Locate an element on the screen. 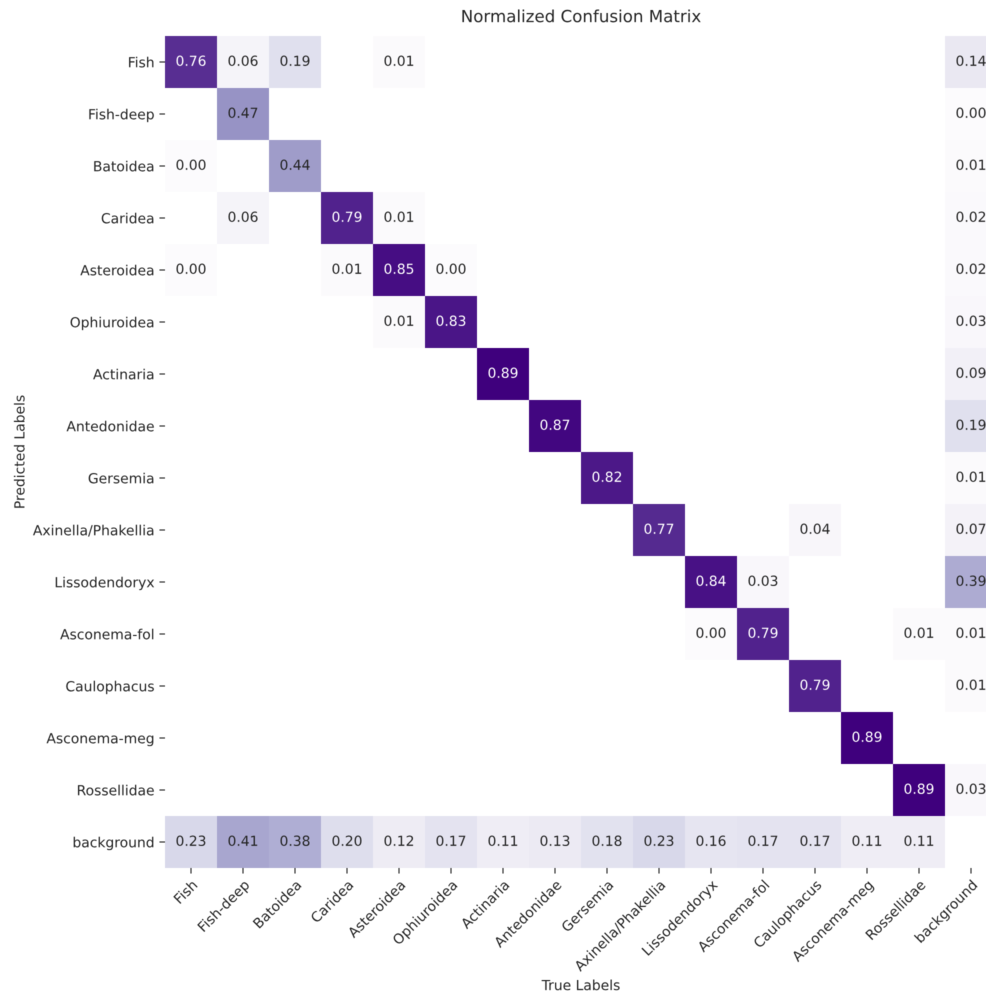  y-tick-label: Asconema-meg is located at coordinates (100, 739).